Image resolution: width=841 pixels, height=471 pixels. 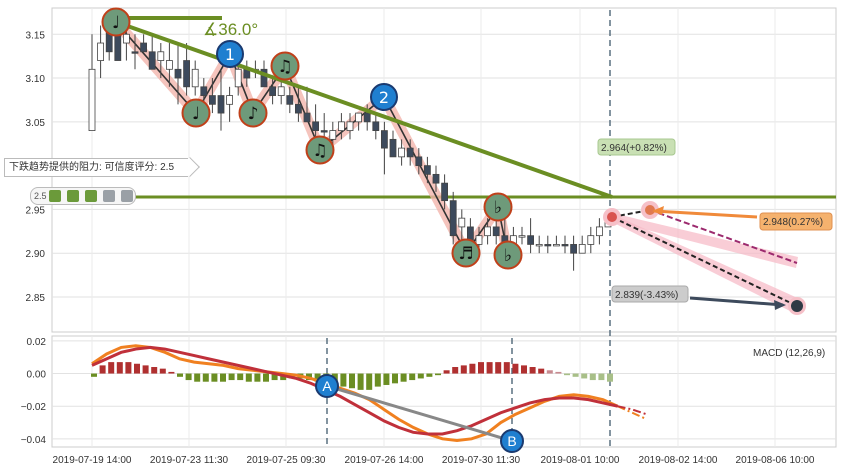 What do you see at coordinates (36, 254) in the screenshot?
I see `price-tick-label: 2.90` at bounding box center [36, 254].